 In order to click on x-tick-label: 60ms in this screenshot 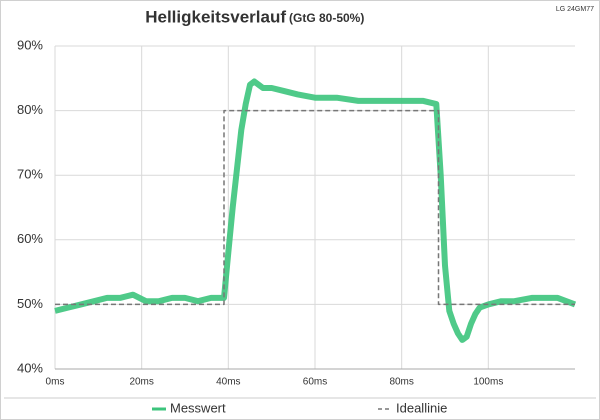, I will do `click(315, 382)`.